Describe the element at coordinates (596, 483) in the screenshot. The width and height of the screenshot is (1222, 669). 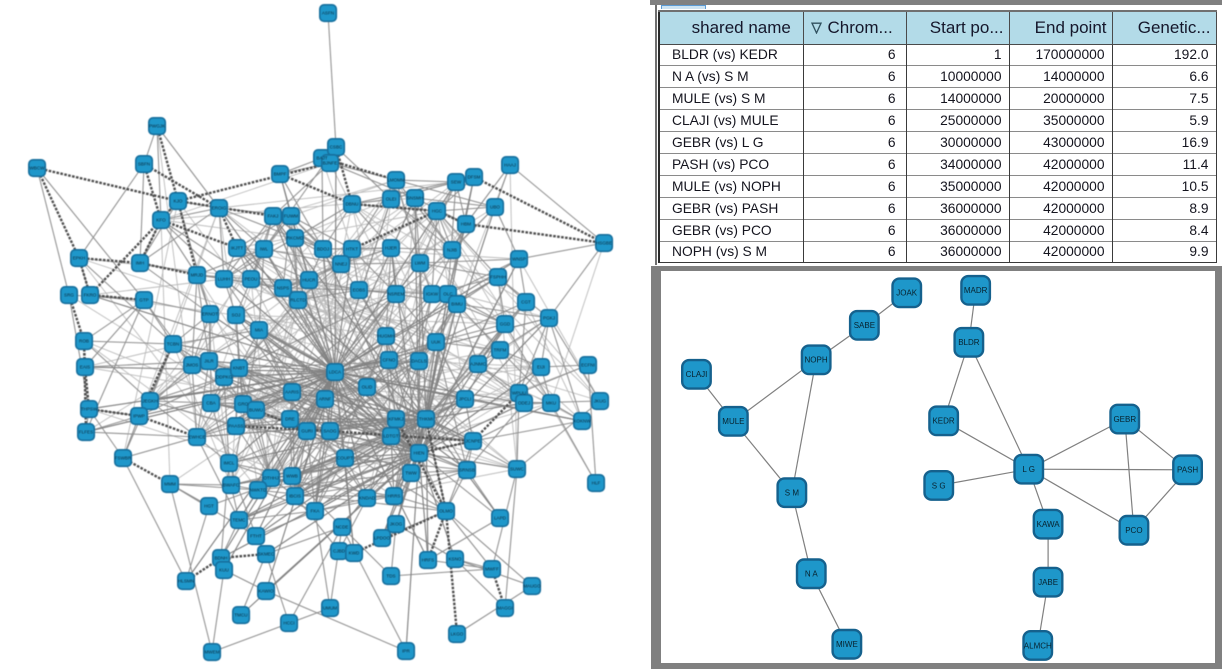
I see `svg-text: HLF` at that location.